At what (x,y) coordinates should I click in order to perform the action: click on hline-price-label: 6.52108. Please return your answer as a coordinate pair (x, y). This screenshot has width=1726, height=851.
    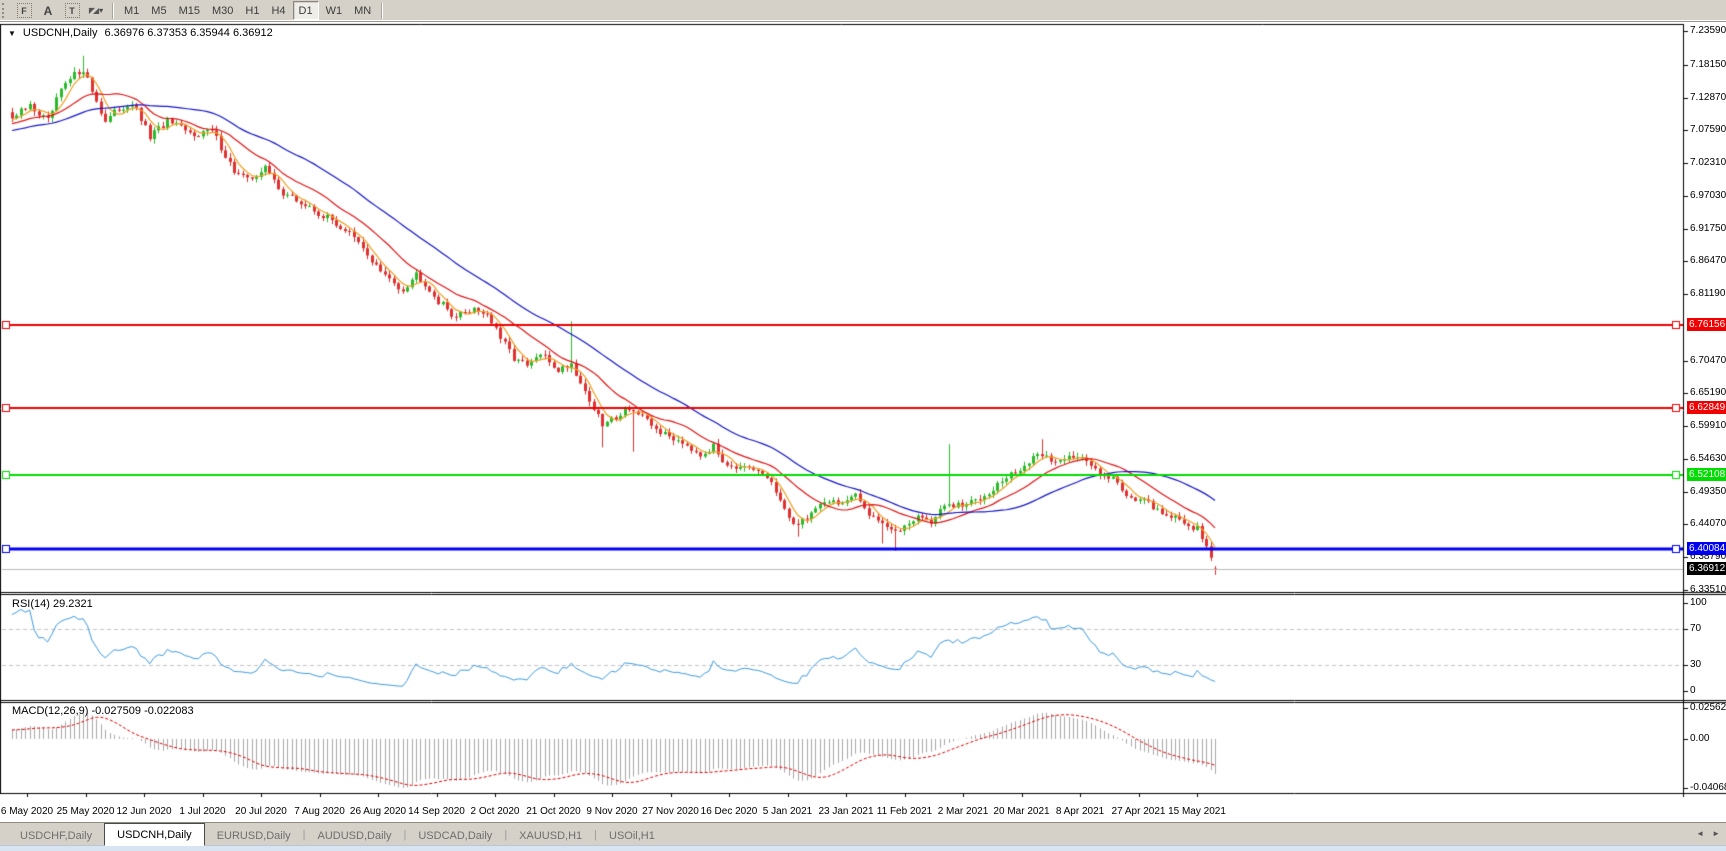
    Looking at the image, I should click on (1706, 474).